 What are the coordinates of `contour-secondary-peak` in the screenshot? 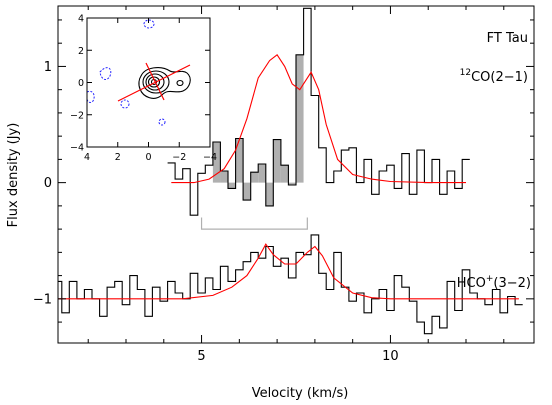 It's located at (180, 83).